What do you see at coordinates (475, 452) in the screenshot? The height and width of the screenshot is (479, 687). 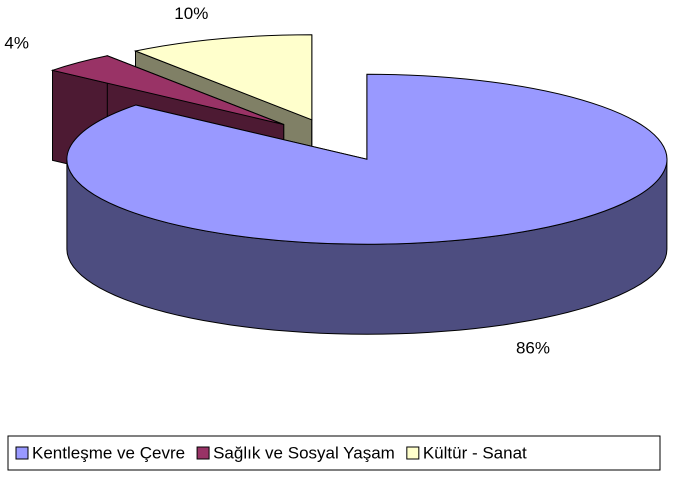 I see `legend-label: Kültür - Sanat` at bounding box center [475, 452].